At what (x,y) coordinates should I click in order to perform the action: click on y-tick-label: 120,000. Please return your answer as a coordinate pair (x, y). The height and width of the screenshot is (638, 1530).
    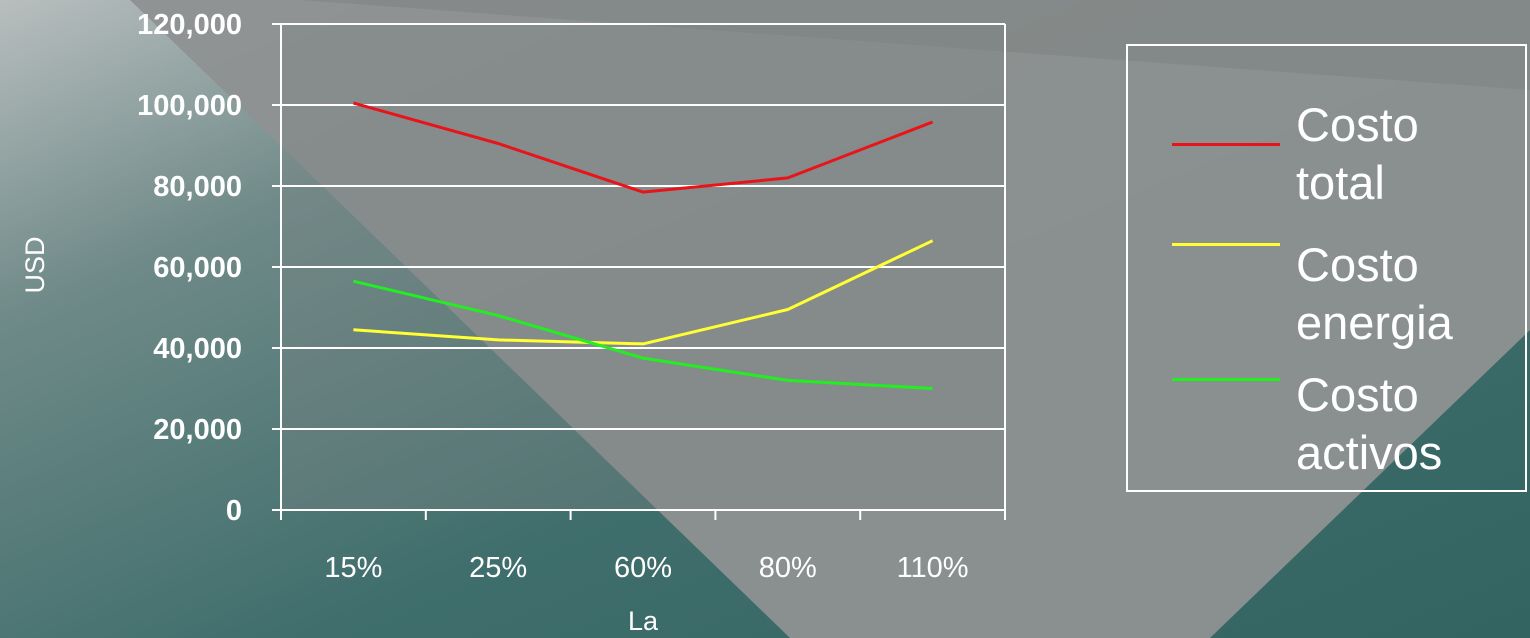
    Looking at the image, I should click on (189, 25).